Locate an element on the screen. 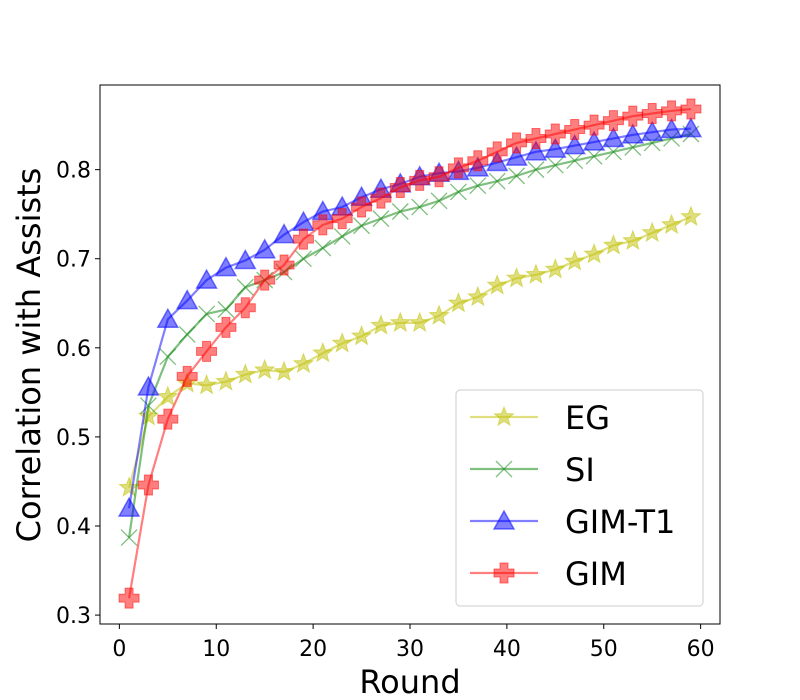 The height and width of the screenshot is (700, 800). y-tick-label: 0.4 is located at coordinates (73, 527).